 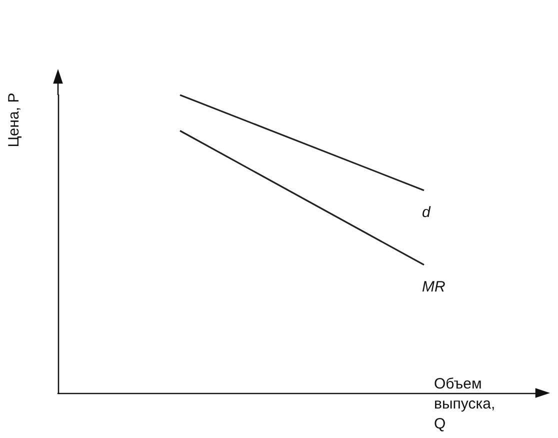 What do you see at coordinates (14, 120) in the screenshot?
I see `y-axis-title: Цена, P` at bounding box center [14, 120].